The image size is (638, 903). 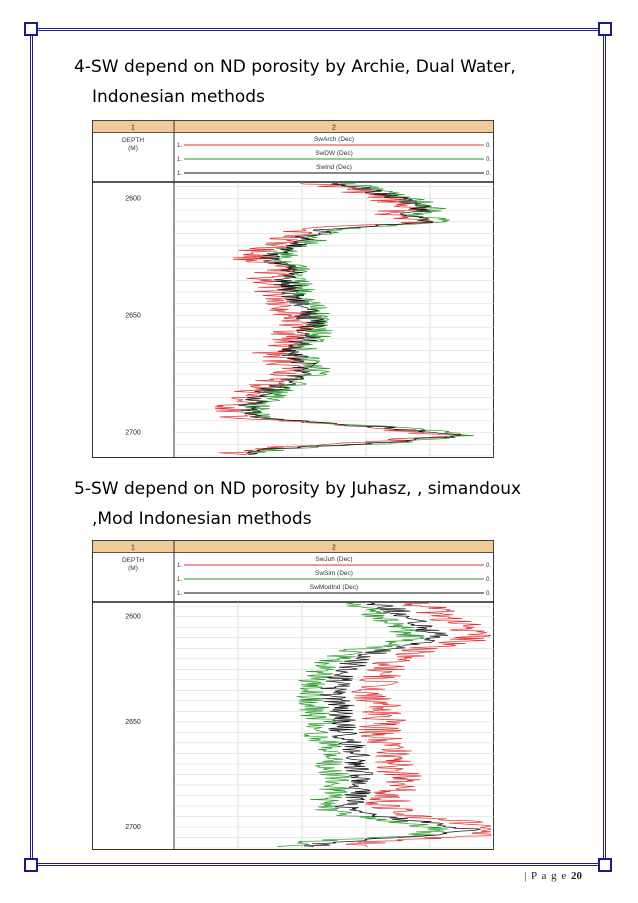 What do you see at coordinates (334, 139) in the screenshot?
I see `curve-name: SwArch (Dec)` at bounding box center [334, 139].